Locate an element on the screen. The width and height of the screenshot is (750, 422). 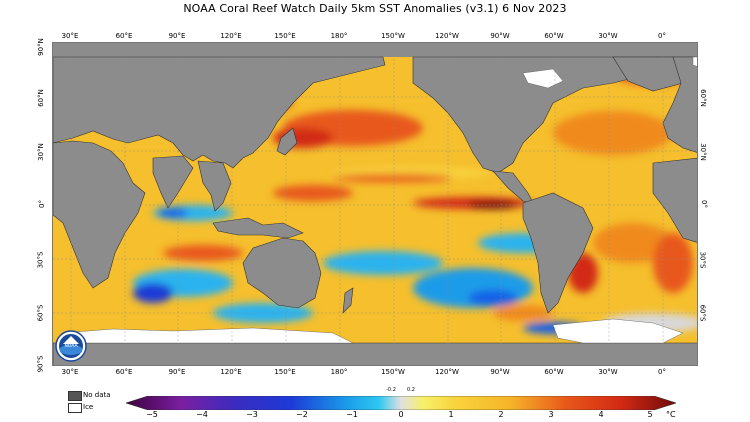
lat-label-right: 60°N is located at coordinates (702, 98).